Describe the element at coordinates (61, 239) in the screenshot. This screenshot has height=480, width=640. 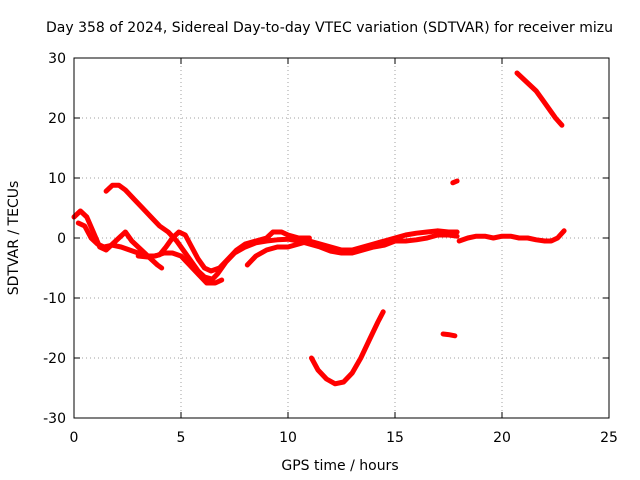
I see `y-tick-label: 0` at that location.